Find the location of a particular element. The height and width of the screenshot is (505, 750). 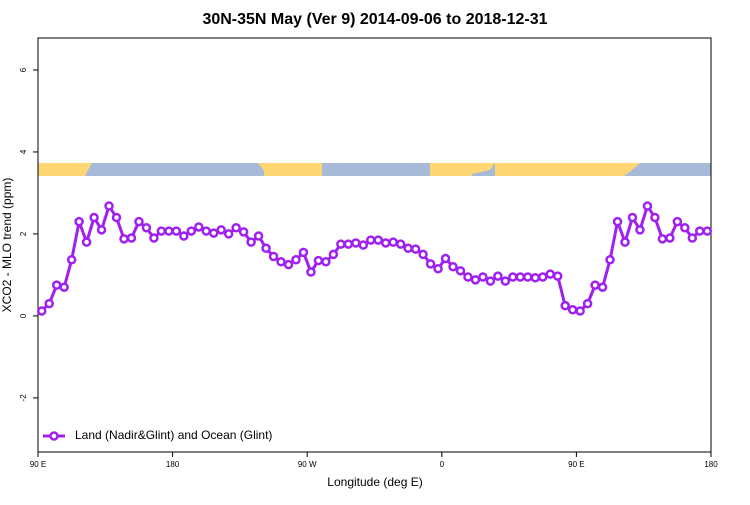

y-tick-label: 6 is located at coordinates (23, 69).